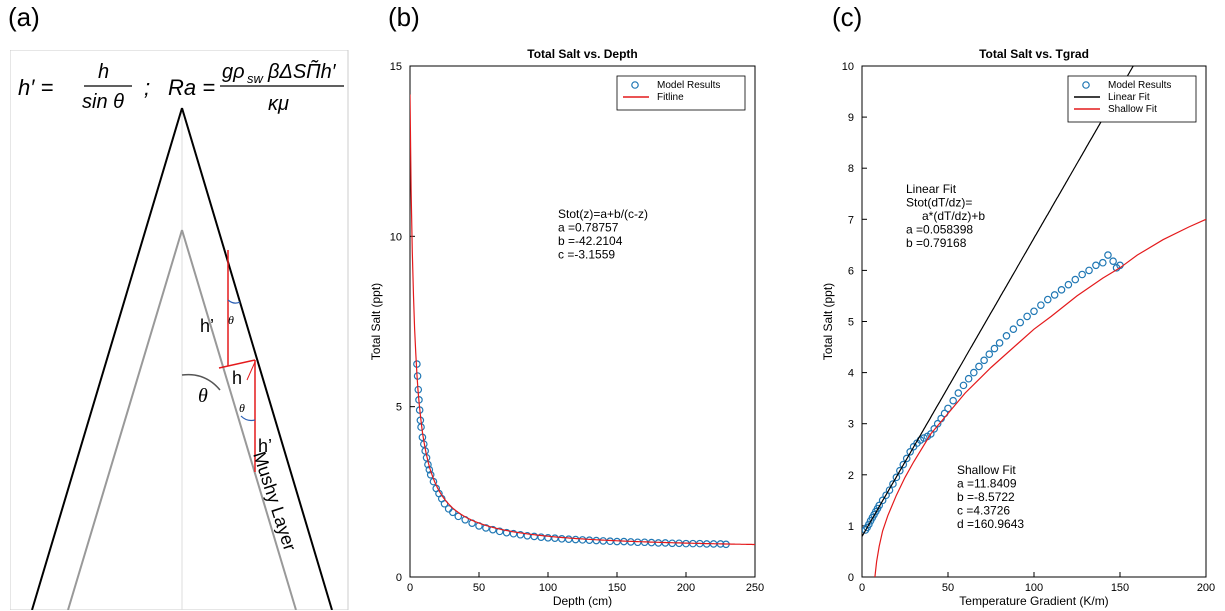 This screenshot has width=1225, height=611. Describe the element at coordinates (399, 578) in the screenshot. I see `y-tick-label: 0` at that location.